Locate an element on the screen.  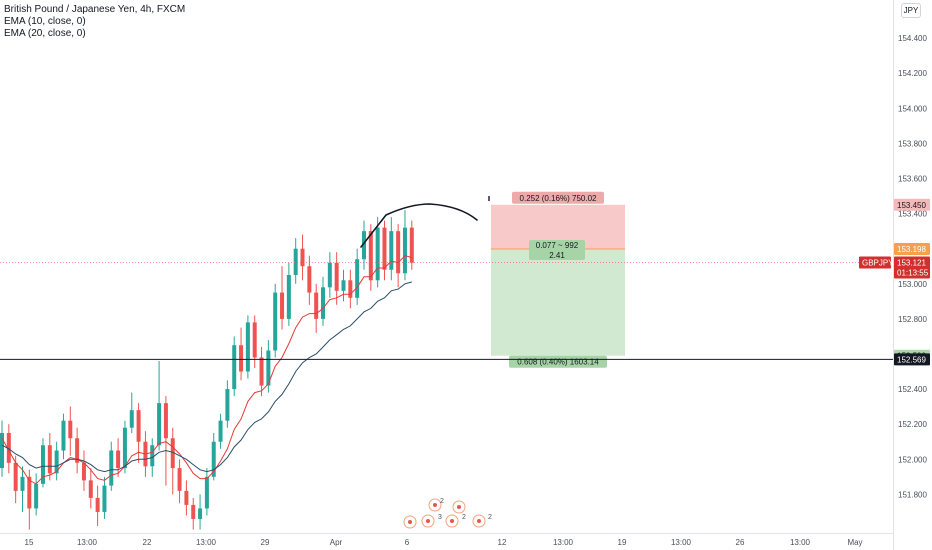
stop-label-box is located at coordinates (558, 197).